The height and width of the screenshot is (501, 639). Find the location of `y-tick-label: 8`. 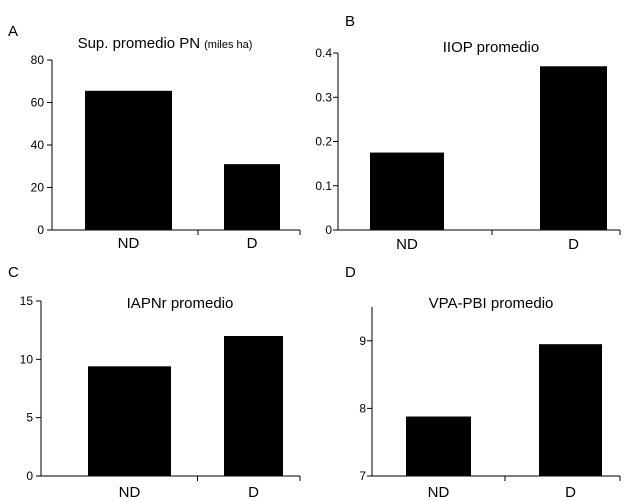

y-tick-label: 8 is located at coordinates (362, 408).